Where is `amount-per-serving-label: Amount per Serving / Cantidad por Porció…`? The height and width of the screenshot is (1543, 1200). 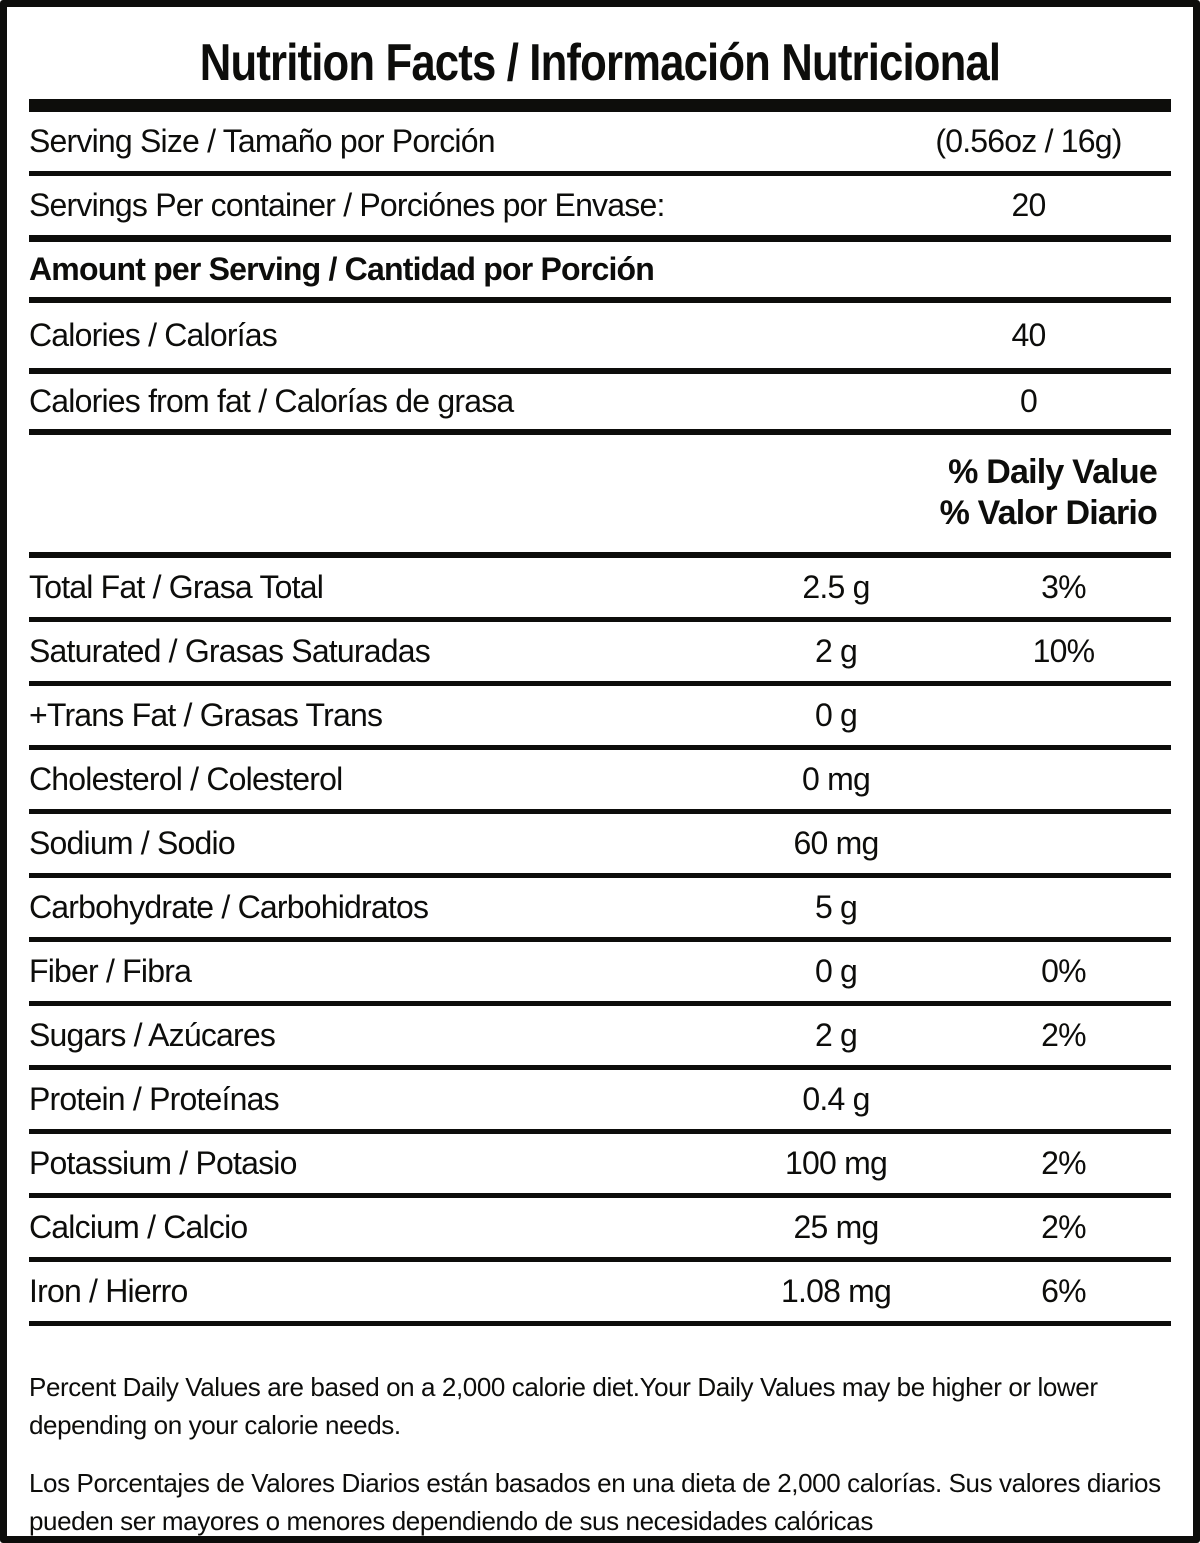
amount-per-serving-label: Amount per Serving / Cantidad por Porció… is located at coordinates (342, 269).